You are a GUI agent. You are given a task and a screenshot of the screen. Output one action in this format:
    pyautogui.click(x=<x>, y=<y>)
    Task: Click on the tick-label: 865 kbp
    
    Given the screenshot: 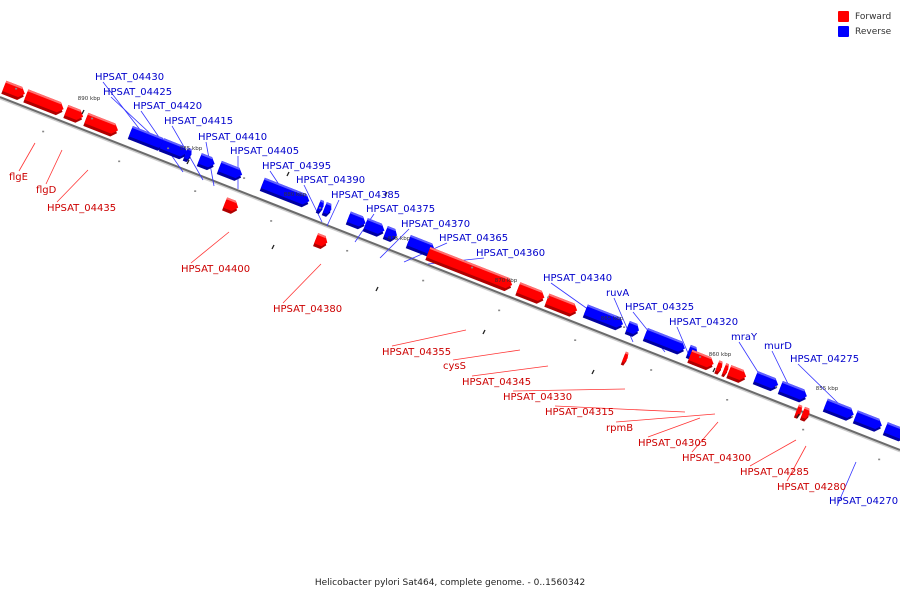 What is the action you would take?
    pyautogui.click(x=612, y=319)
    